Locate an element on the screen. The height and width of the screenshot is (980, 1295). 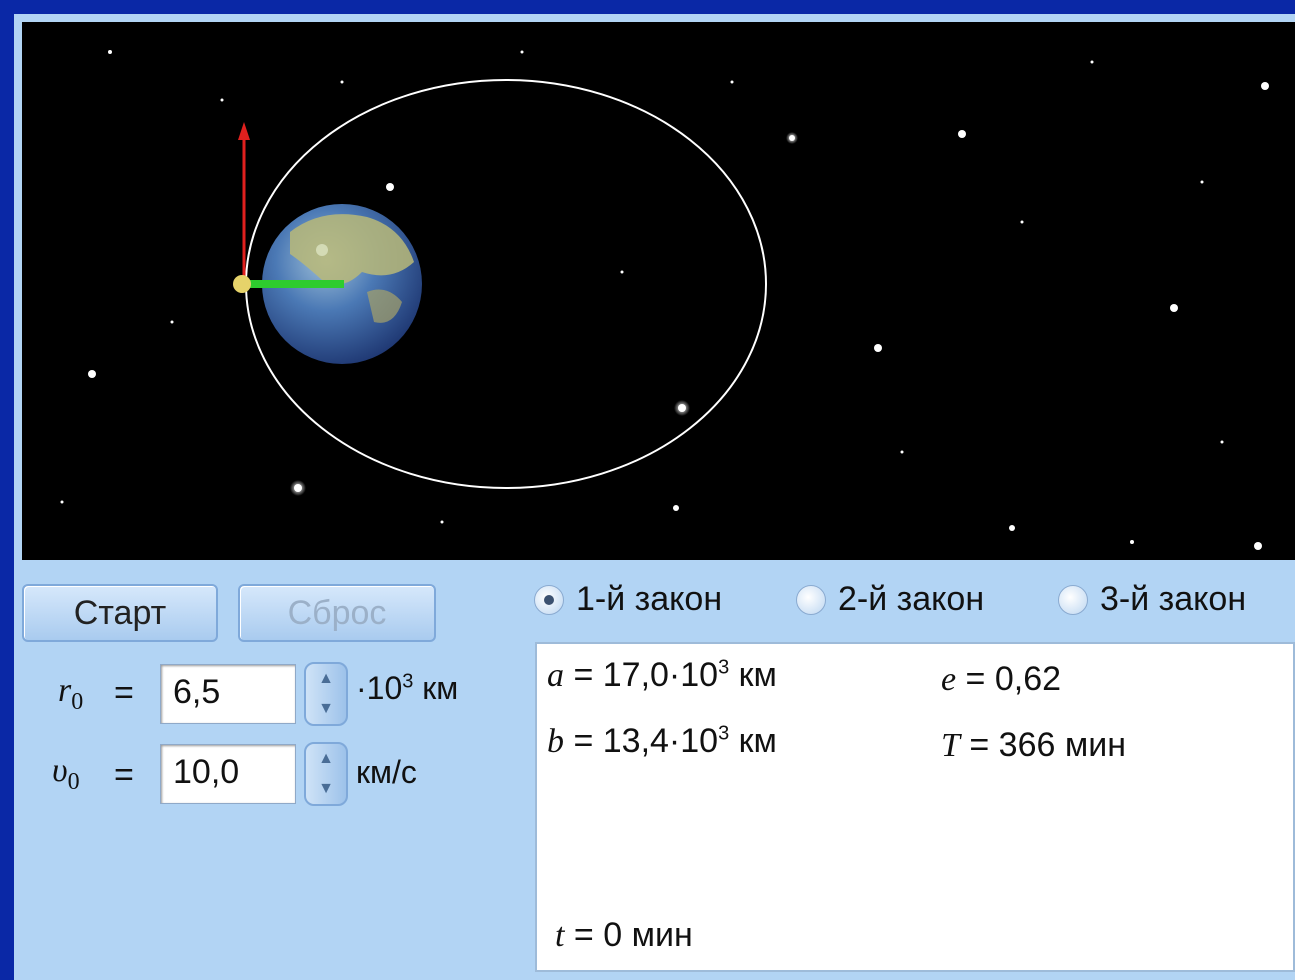
v0-unit: км/с is located at coordinates (386, 772).